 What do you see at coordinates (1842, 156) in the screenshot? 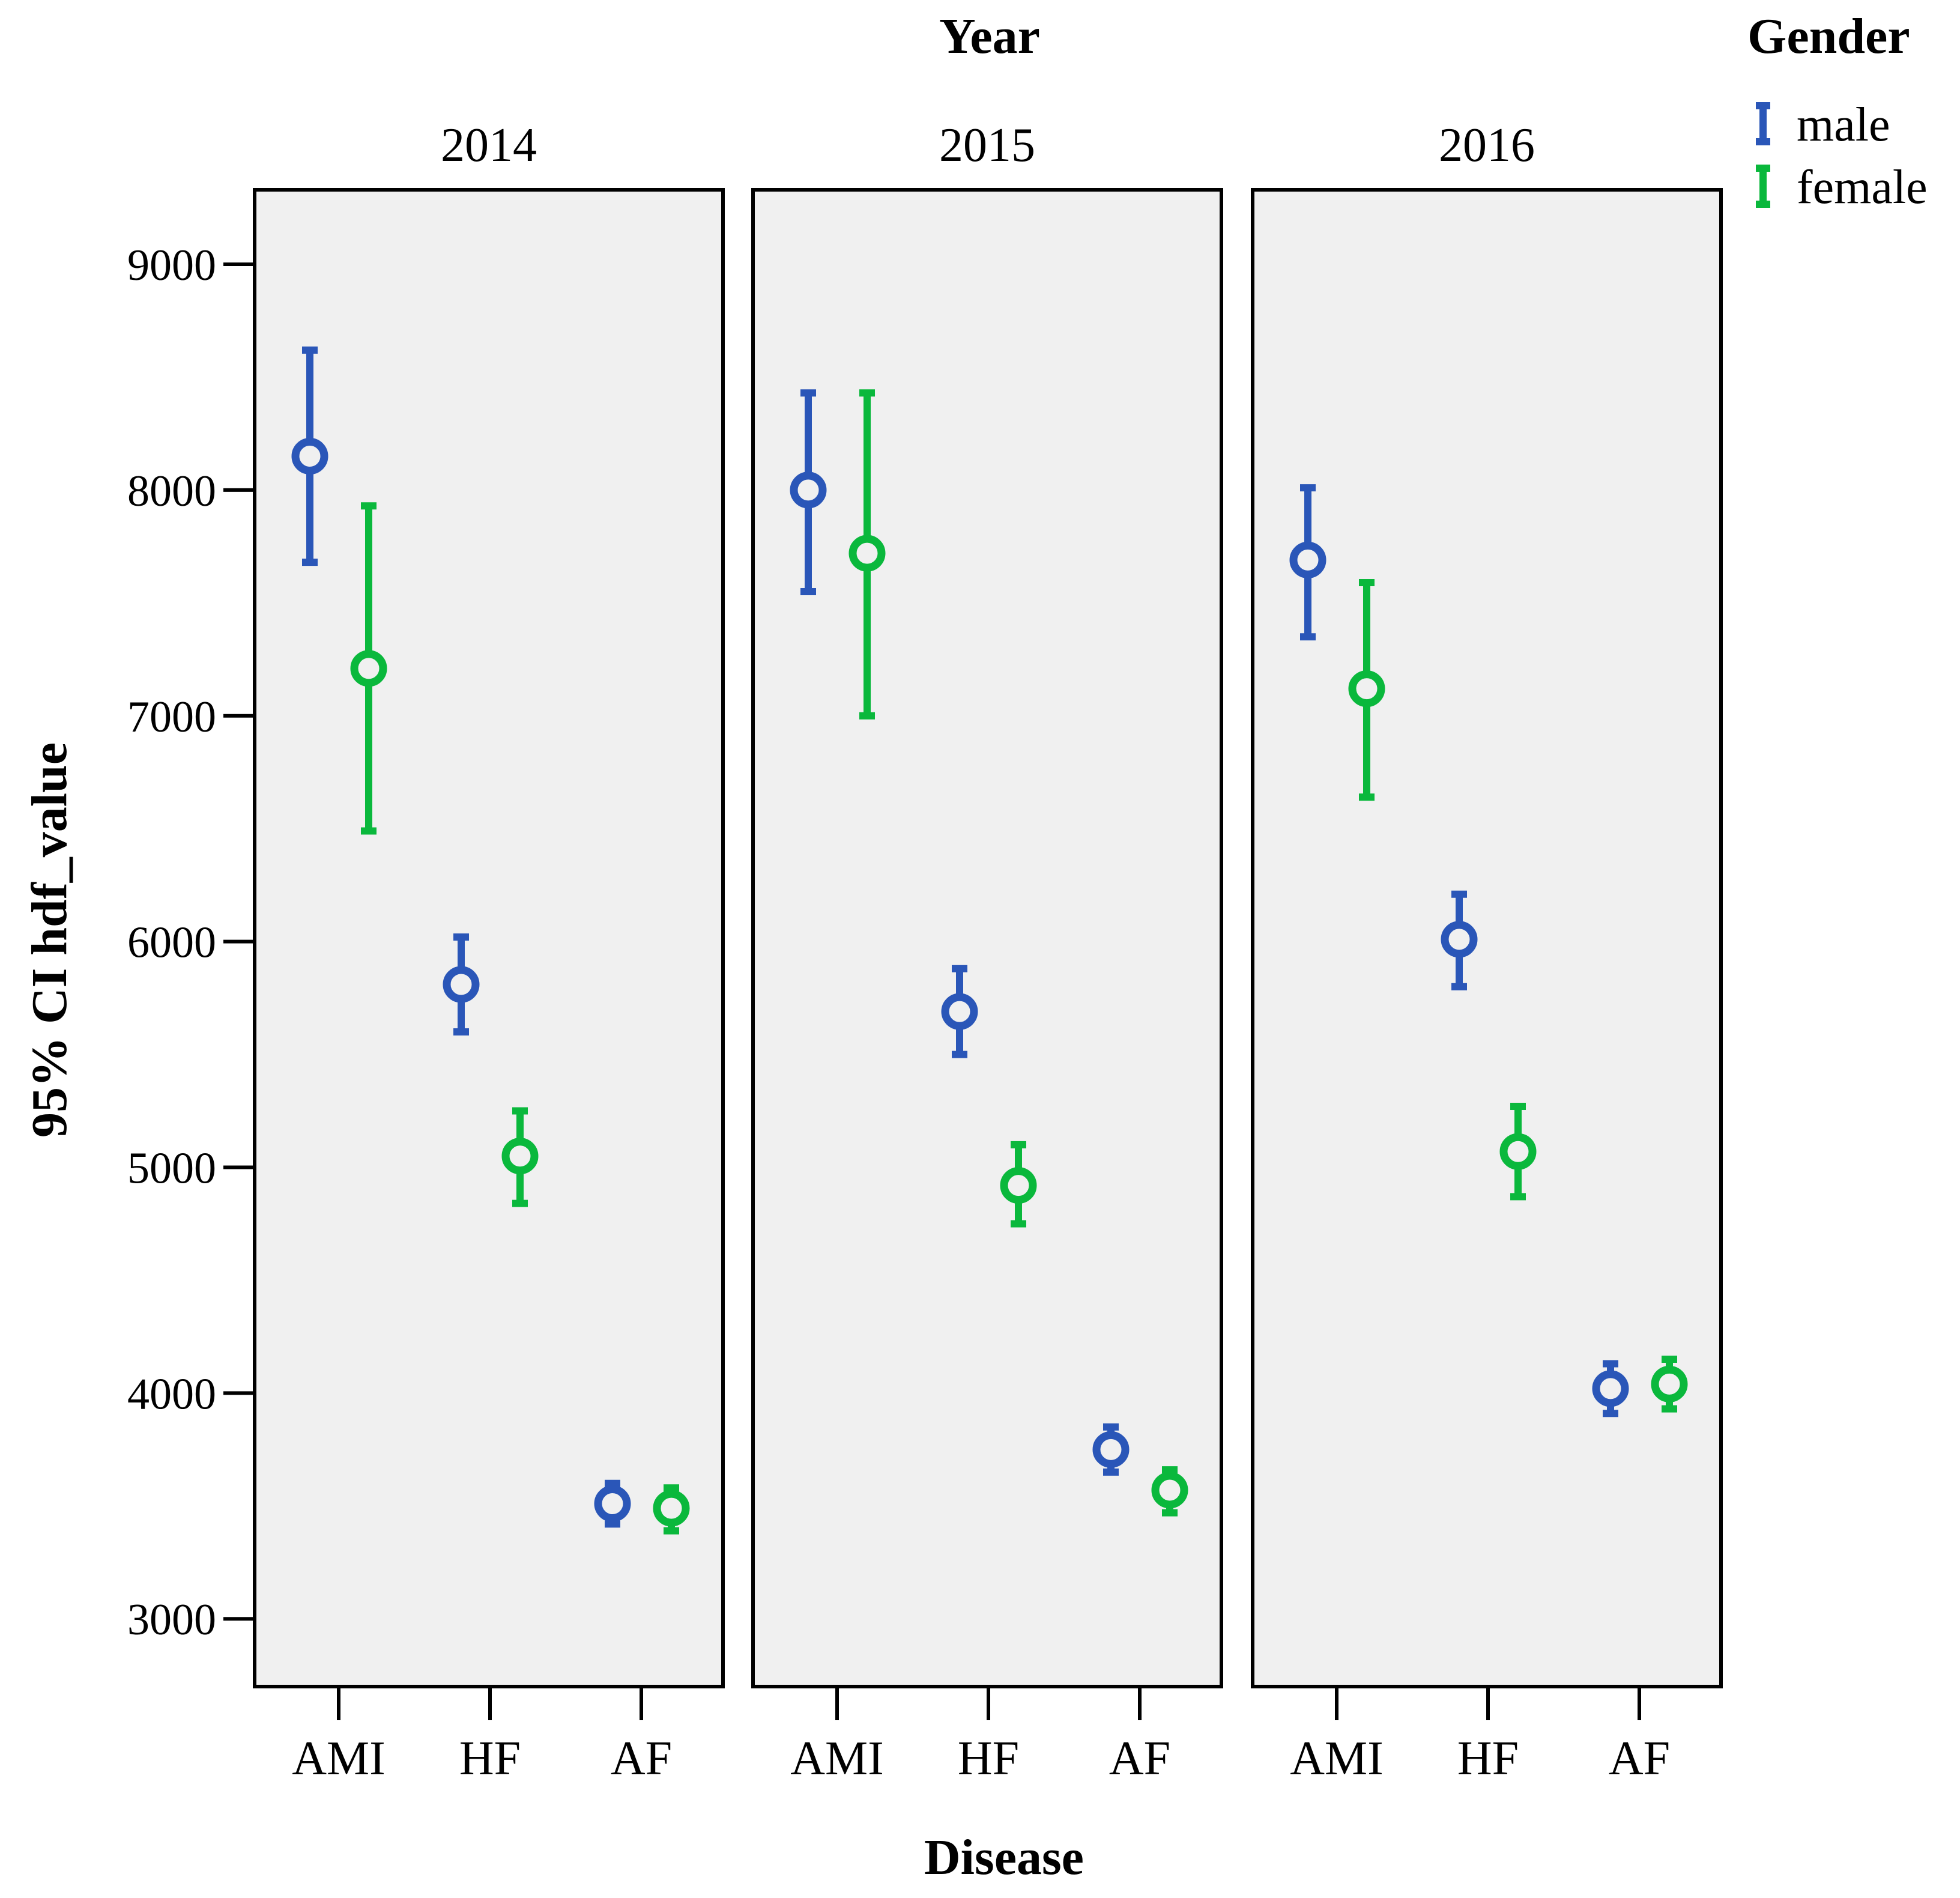
I see `legend: male female` at bounding box center [1842, 156].